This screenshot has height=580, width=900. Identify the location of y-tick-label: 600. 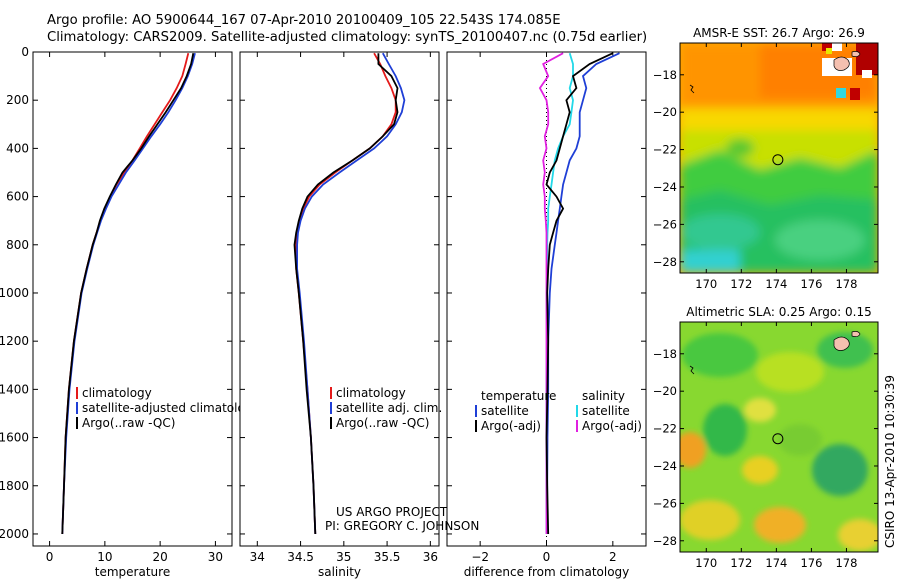
(17, 197).